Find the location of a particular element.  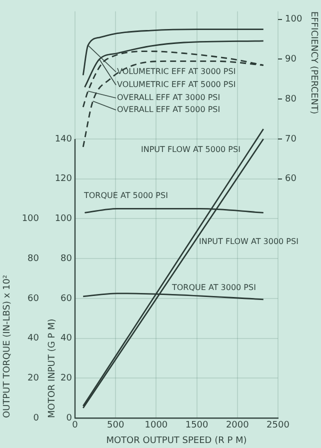

y-tick-label: 120 is located at coordinates (63, 179).